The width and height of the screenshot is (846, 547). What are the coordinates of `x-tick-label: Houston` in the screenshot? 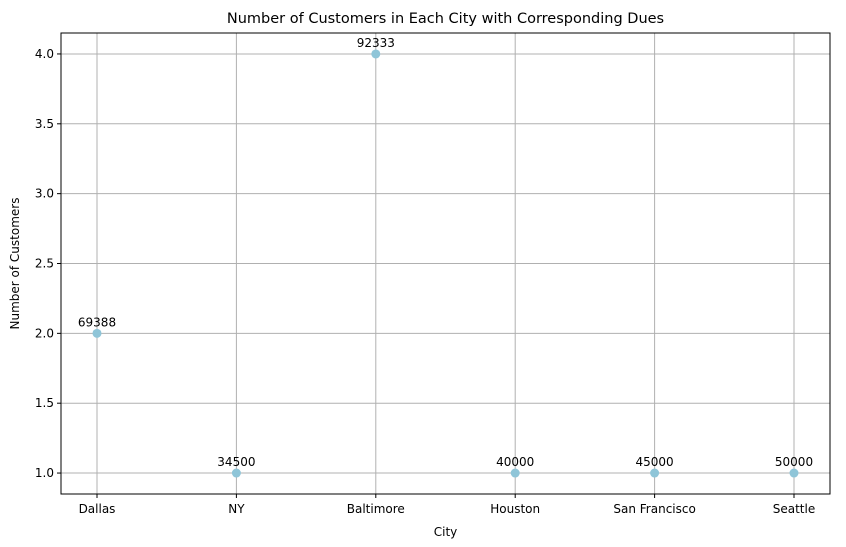 It's located at (515, 509).